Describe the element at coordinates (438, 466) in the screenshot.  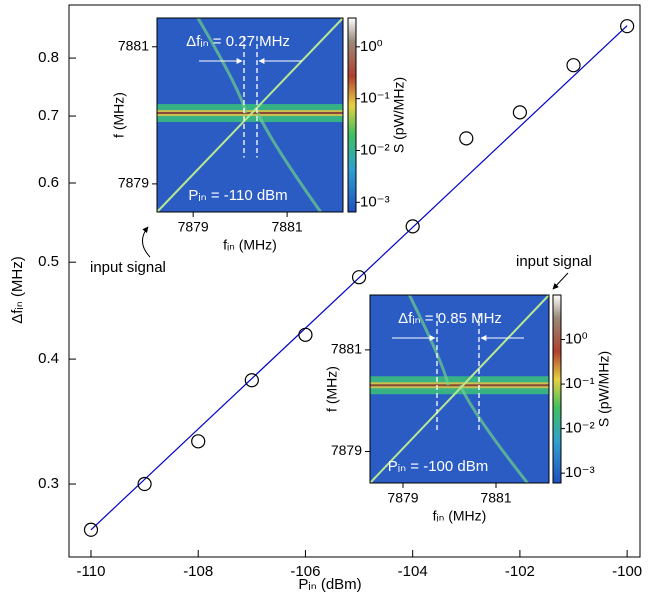
I see `inset-note: Pᵢₙ = -100 dBm` at that location.